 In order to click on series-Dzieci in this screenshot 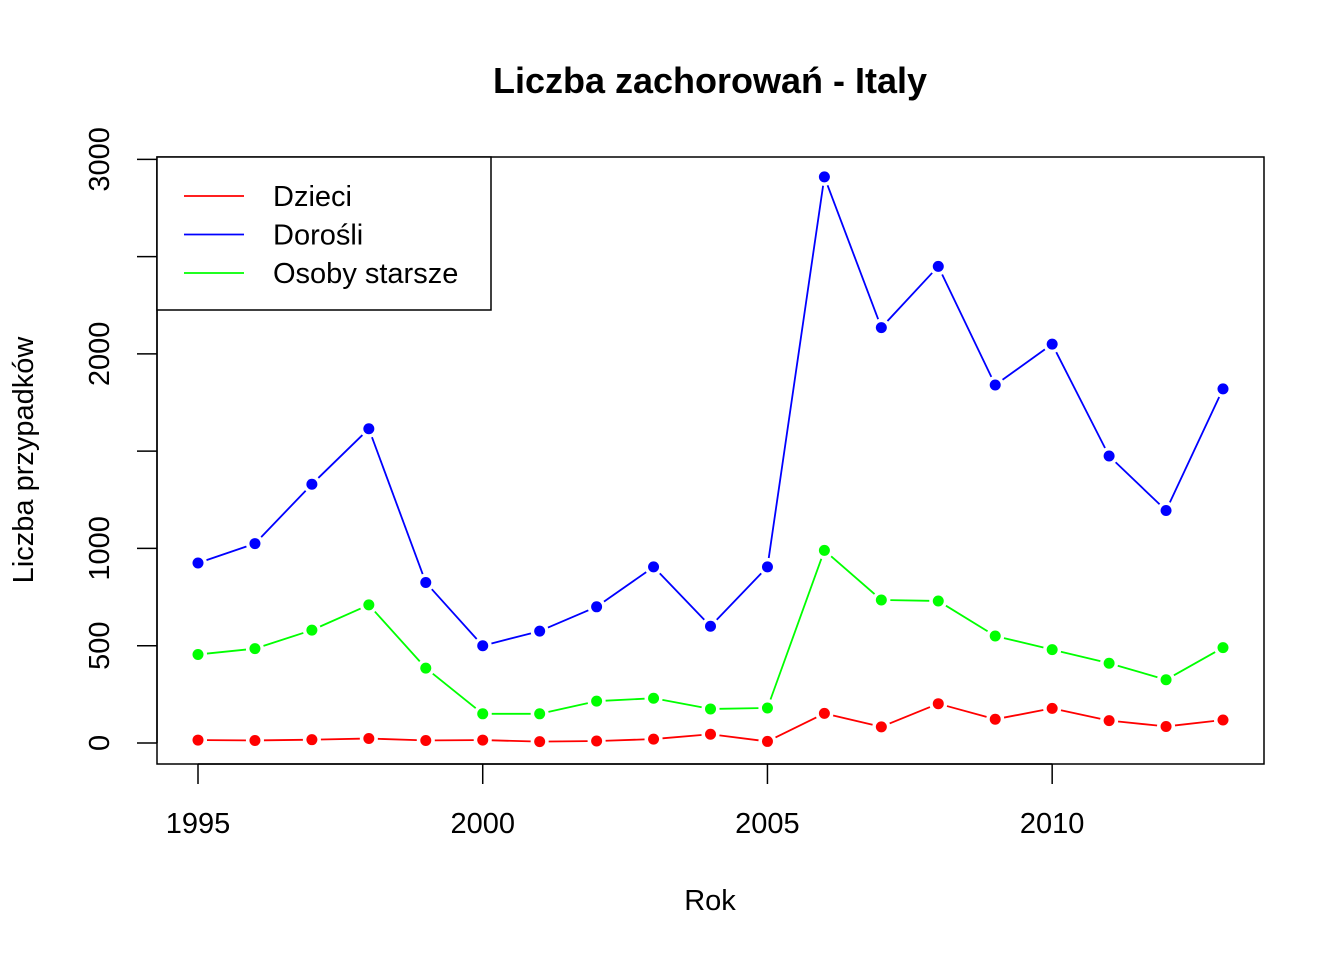, I will do `click(710, 723)`.